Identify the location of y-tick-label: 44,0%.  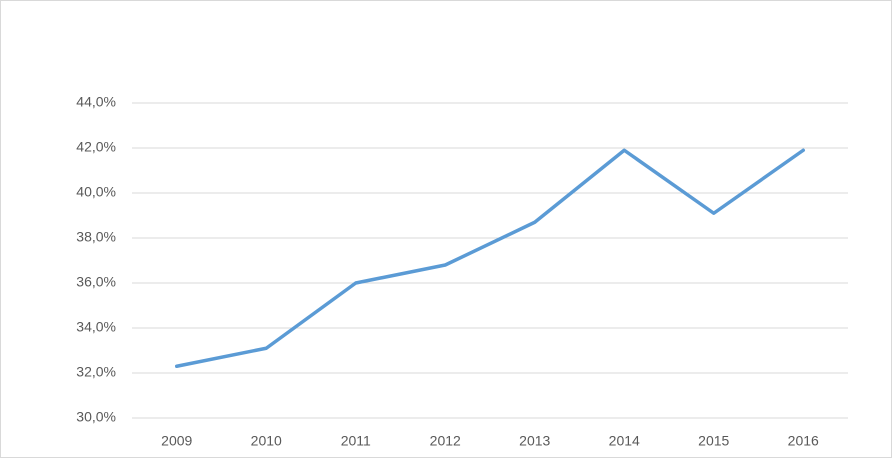
(96, 102).